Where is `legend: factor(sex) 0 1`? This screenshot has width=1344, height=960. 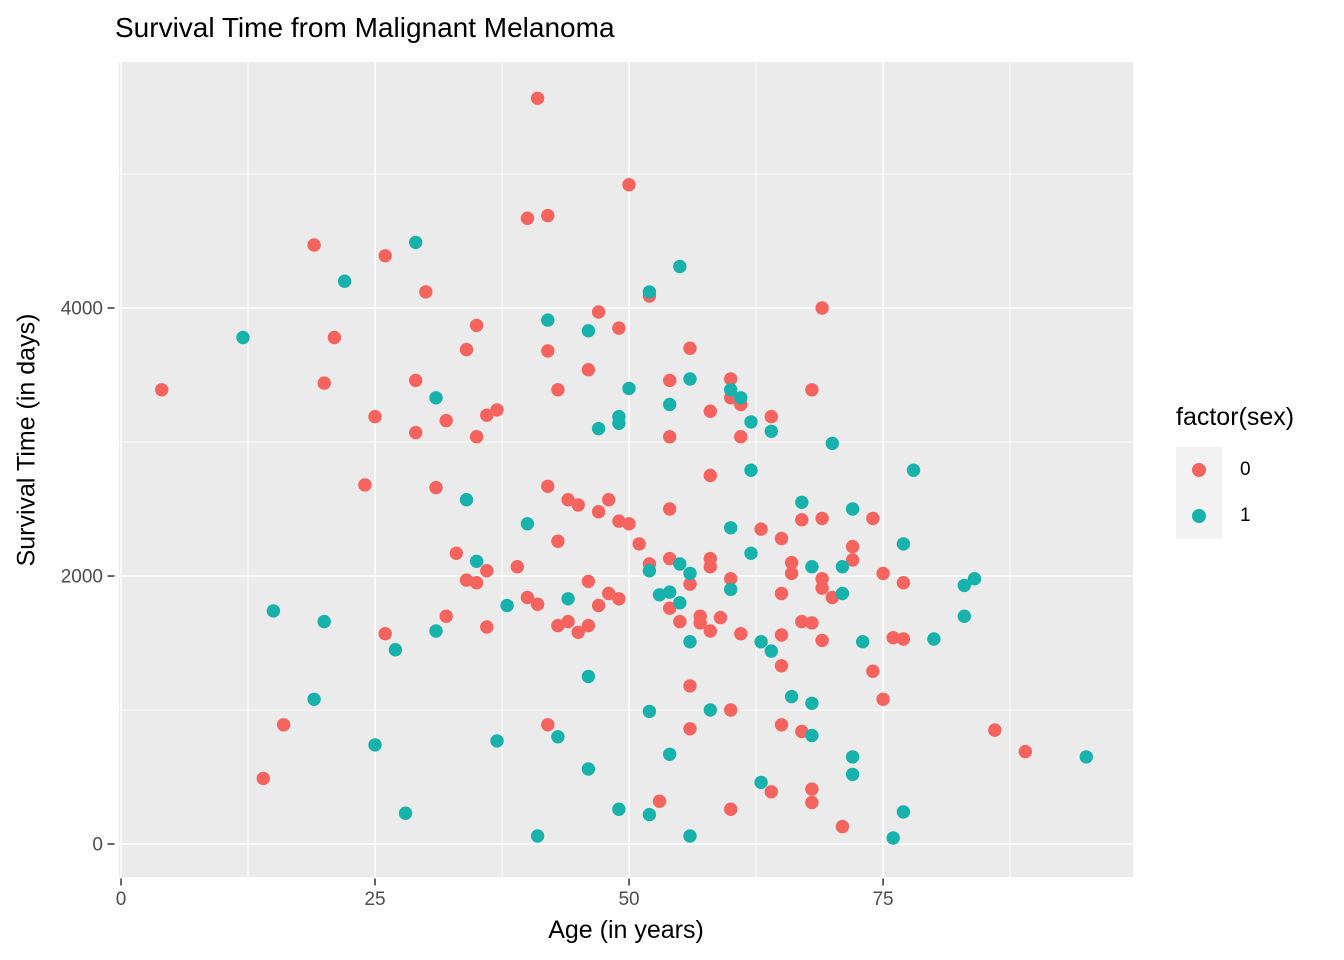
legend: factor(sex) 0 1 is located at coordinates (1235, 471).